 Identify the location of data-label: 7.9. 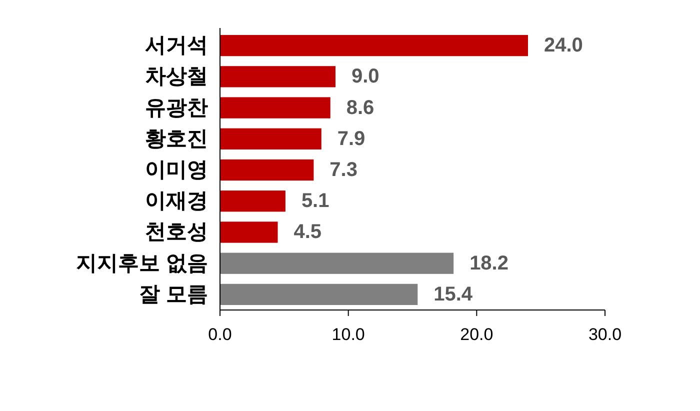
(351, 139).